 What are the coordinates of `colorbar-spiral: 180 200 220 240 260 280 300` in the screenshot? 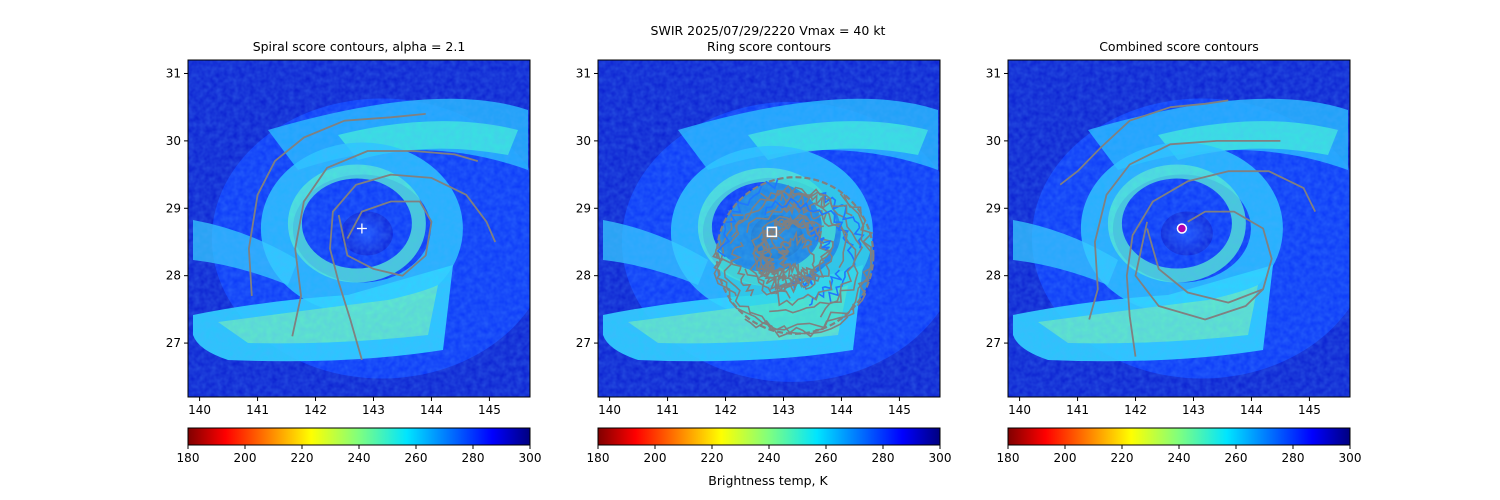 It's located at (359, 446).